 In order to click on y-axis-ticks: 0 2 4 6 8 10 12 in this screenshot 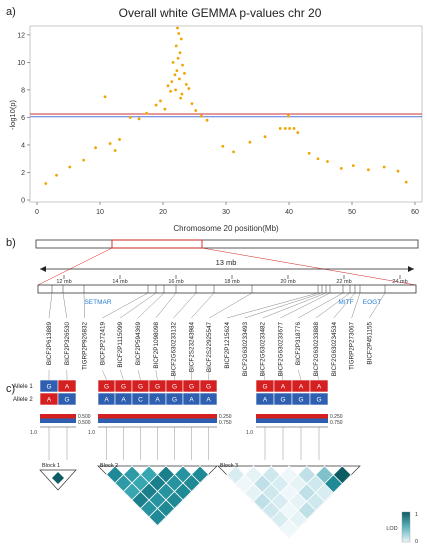, I will do `click(23, 118)`.